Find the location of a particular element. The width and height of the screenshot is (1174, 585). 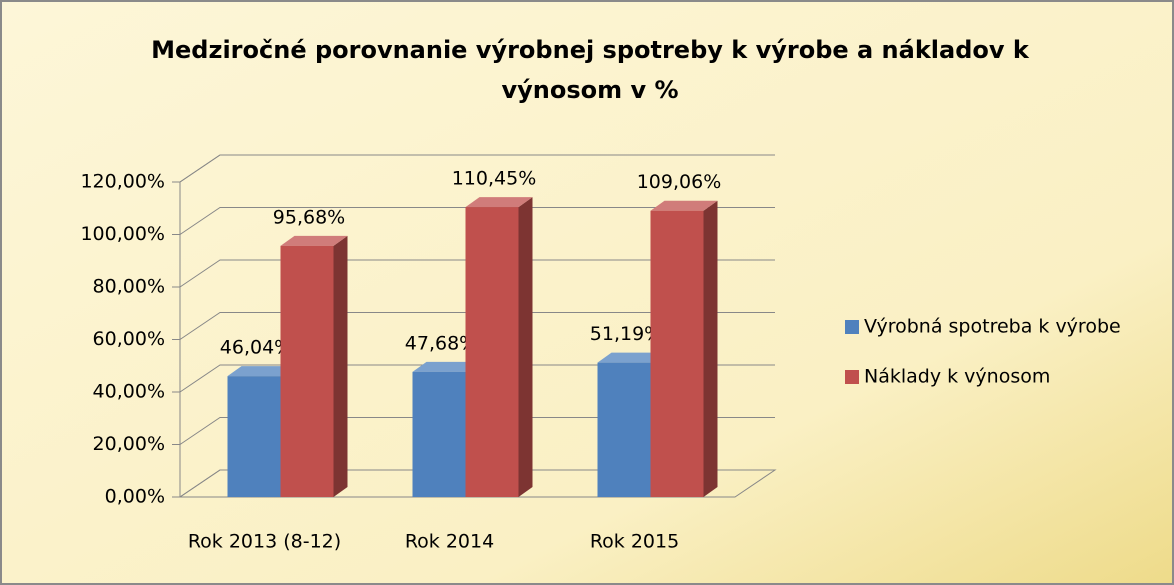

y-tick-label: 100,00% is located at coordinates (122, 234).